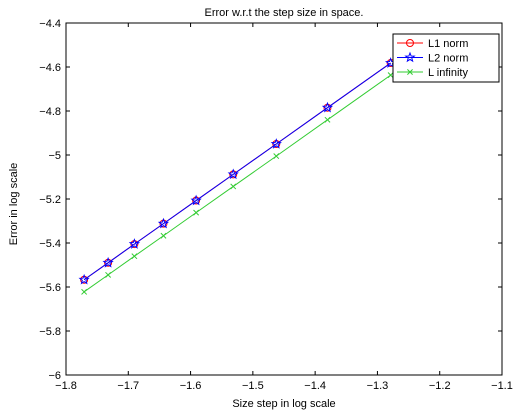 The image size is (513, 417). What do you see at coordinates (54, 376) in the screenshot?
I see `y-tick-label: −6` at bounding box center [54, 376].